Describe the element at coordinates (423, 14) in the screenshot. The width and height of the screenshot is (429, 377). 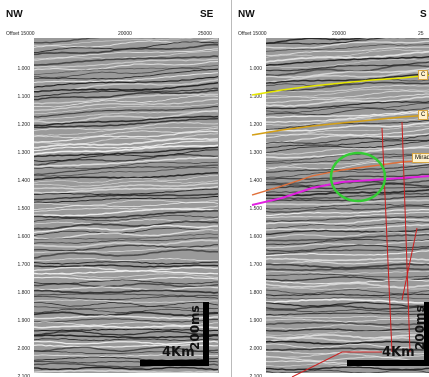
I see `direction-label-s: S` at that location.